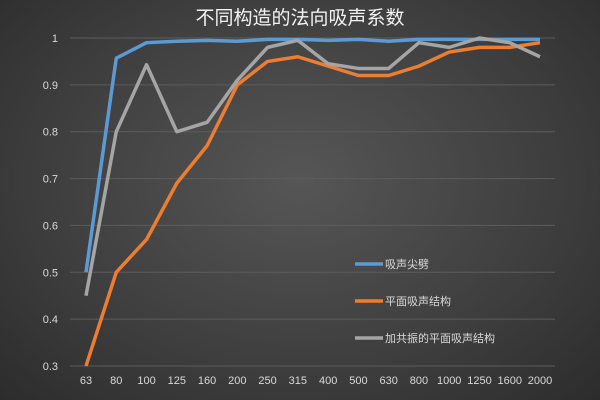  Describe the element at coordinates (50, 133) in the screenshot. I see `y-tick-label: 0.8` at that location.